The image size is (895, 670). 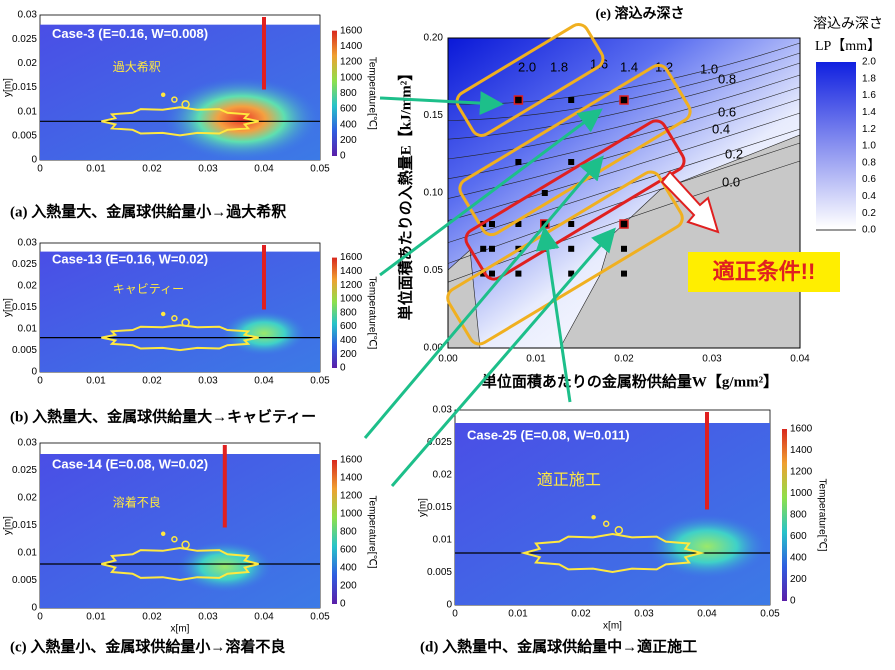 What do you see at coordinates (148, 289) in the screenshot?
I see `case-note: キャビティー` at bounding box center [148, 289].